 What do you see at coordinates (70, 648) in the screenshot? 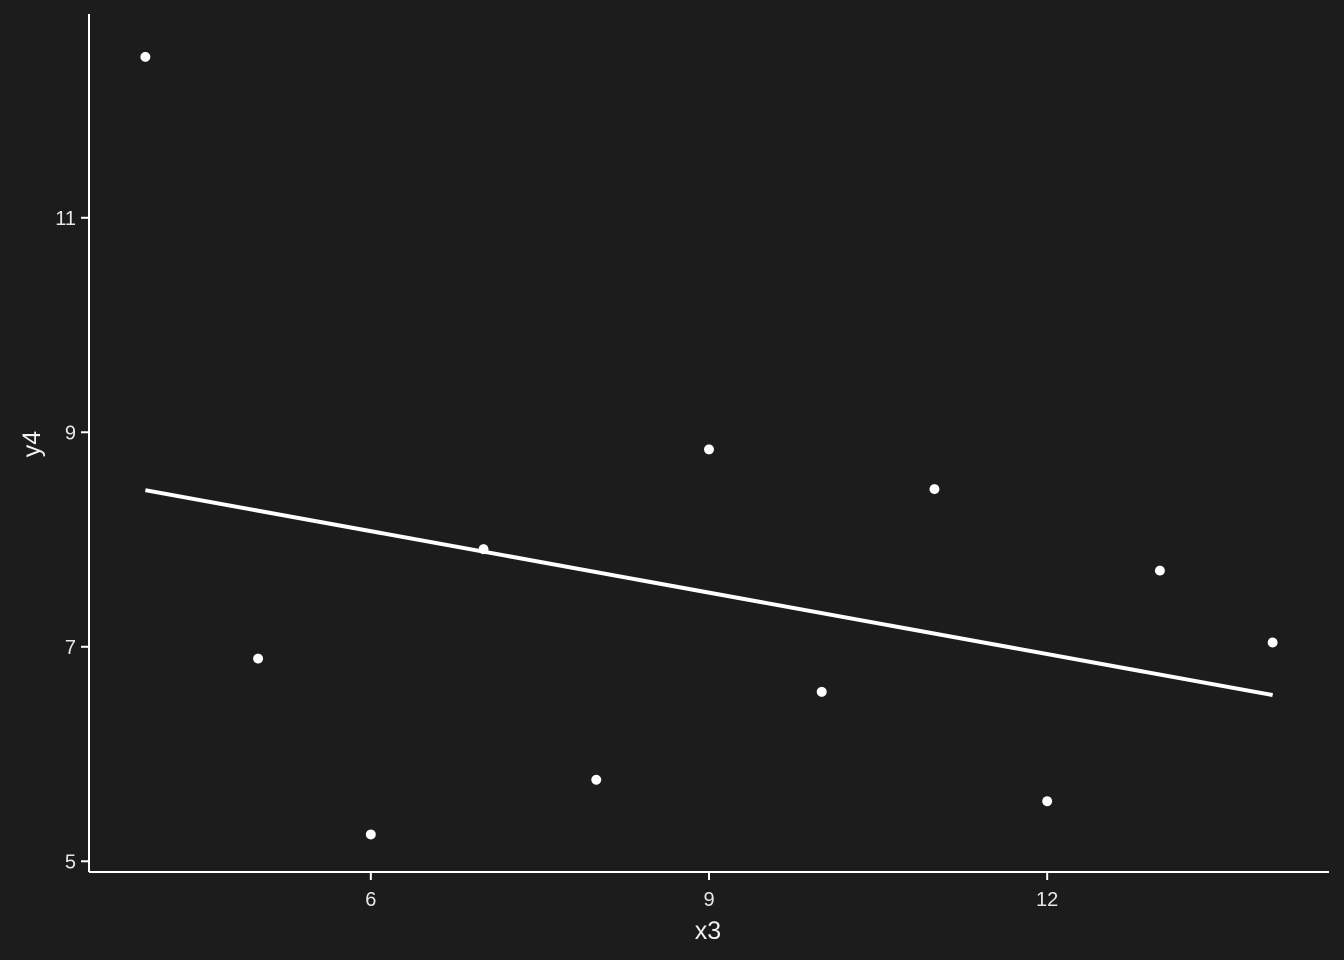
I see `y-tick-label: 7` at bounding box center [70, 648].